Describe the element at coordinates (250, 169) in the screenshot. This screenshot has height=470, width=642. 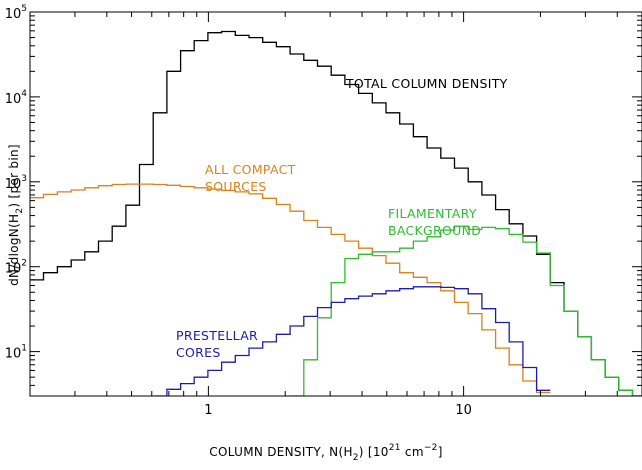
I see `annotation-all-compact-sources-line1: ALL COMPACT` at that location.